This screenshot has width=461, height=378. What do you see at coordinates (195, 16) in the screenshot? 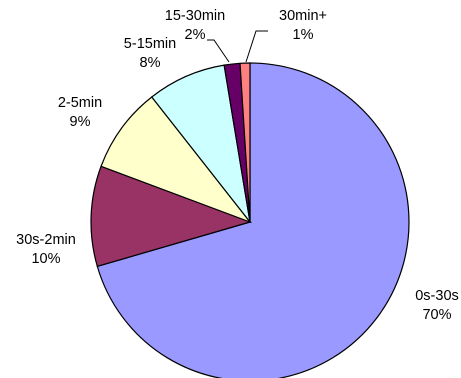
I see `slice-label-15-30min: 15-30min` at bounding box center [195, 16].